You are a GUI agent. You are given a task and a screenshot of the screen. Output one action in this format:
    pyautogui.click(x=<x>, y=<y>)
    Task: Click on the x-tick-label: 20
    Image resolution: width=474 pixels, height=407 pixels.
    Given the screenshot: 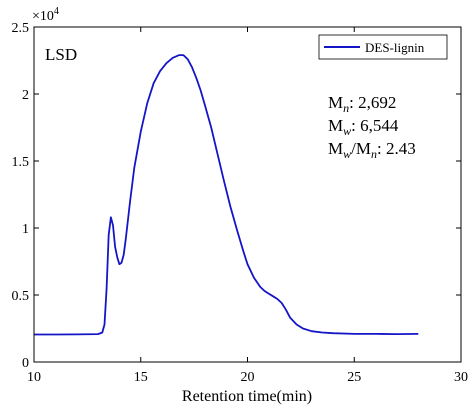 What is the action you would take?
    pyautogui.click(x=248, y=377)
    